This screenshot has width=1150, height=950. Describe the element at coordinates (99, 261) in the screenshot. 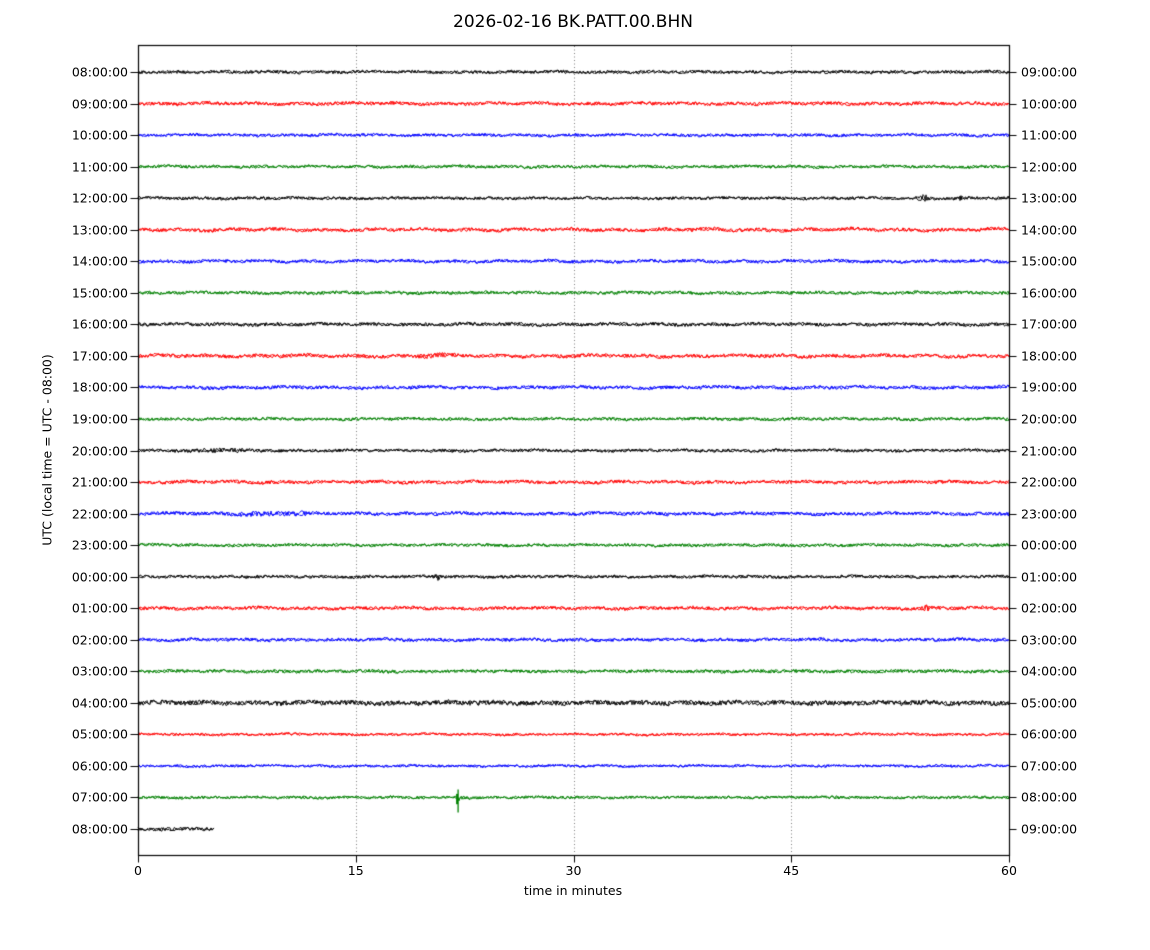

I see `utc-time-label: 14:00:00` at that location.